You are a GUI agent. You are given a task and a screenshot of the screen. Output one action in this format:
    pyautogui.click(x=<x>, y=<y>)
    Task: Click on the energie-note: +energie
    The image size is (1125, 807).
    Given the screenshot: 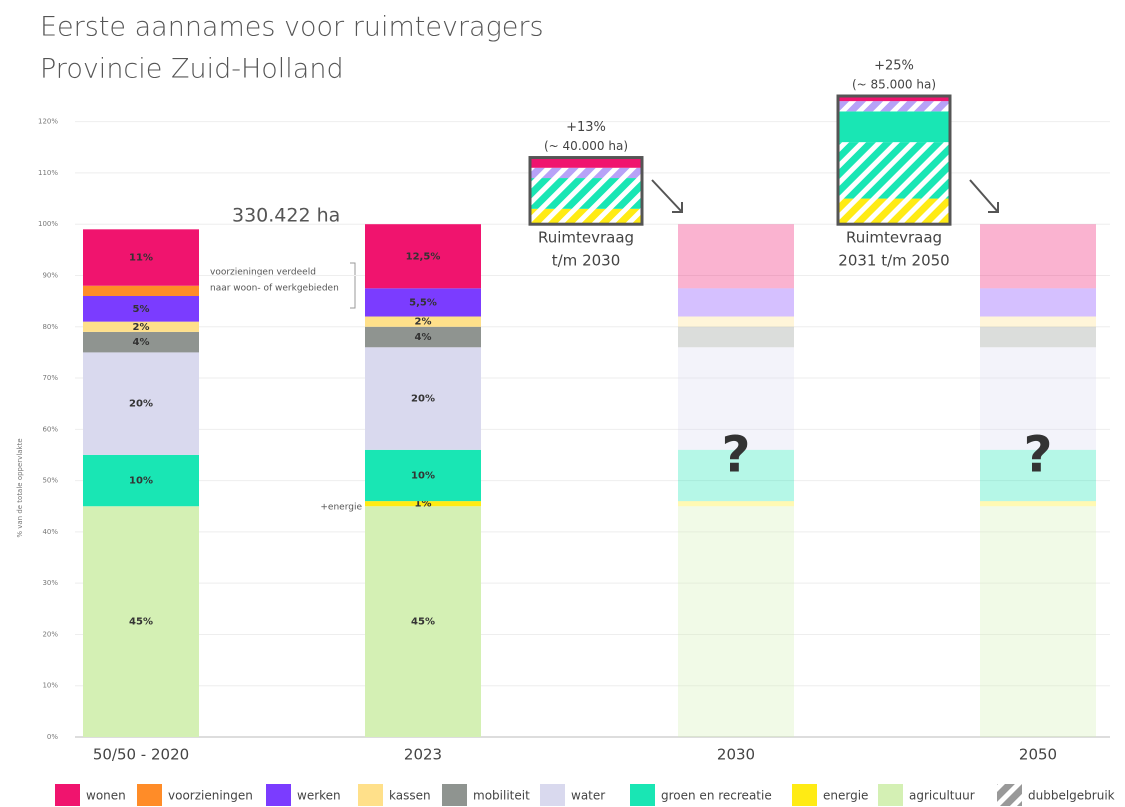 What is the action you would take?
    pyautogui.click(x=341, y=508)
    